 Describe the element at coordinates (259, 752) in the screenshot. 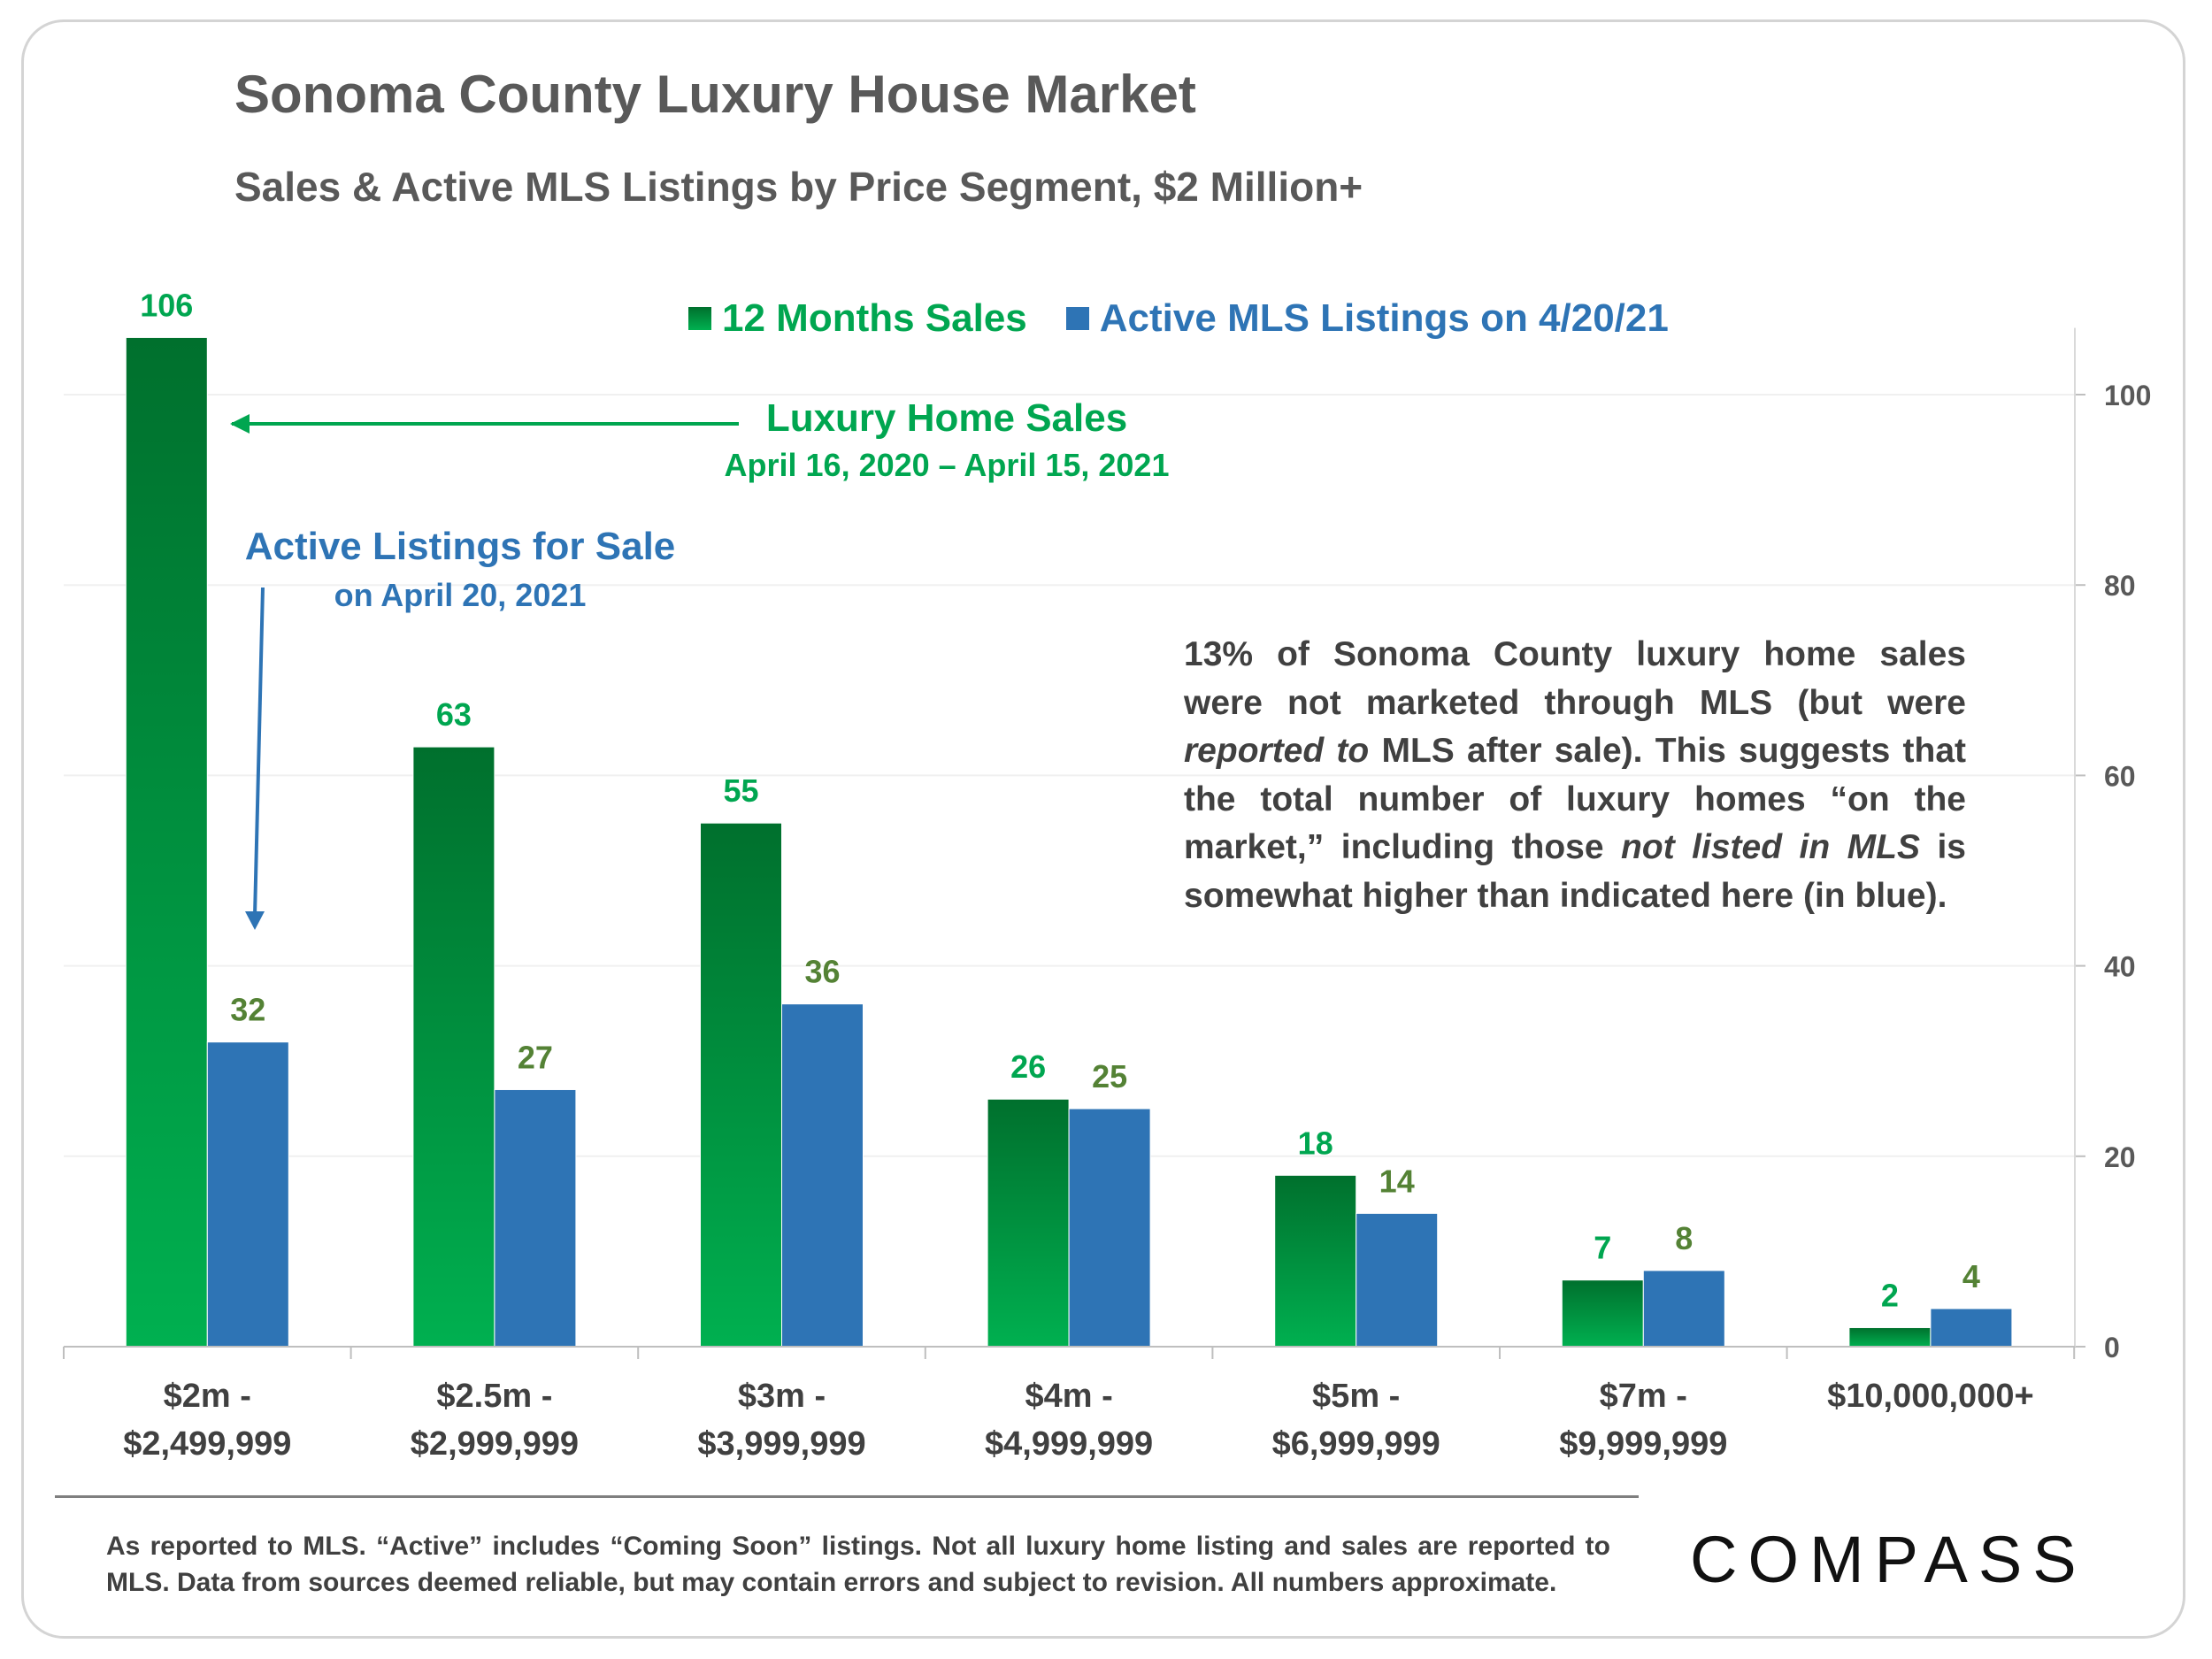

I see `active-annotation-arrow` at that location.